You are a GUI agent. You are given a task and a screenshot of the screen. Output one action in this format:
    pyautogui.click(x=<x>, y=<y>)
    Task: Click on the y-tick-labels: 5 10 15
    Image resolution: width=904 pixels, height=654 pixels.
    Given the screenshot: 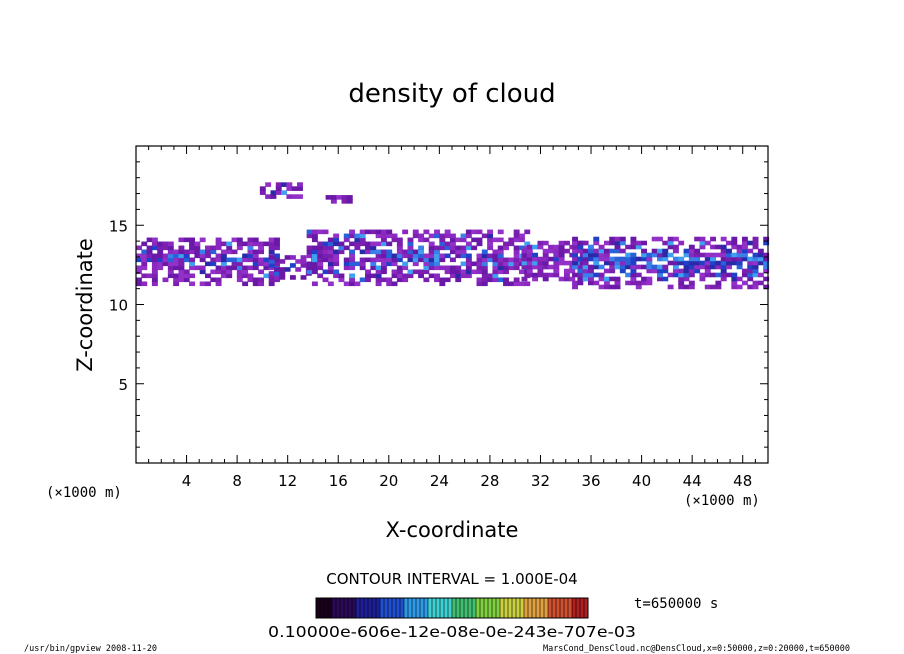 What is the action you would take?
    pyautogui.click(x=118, y=305)
    